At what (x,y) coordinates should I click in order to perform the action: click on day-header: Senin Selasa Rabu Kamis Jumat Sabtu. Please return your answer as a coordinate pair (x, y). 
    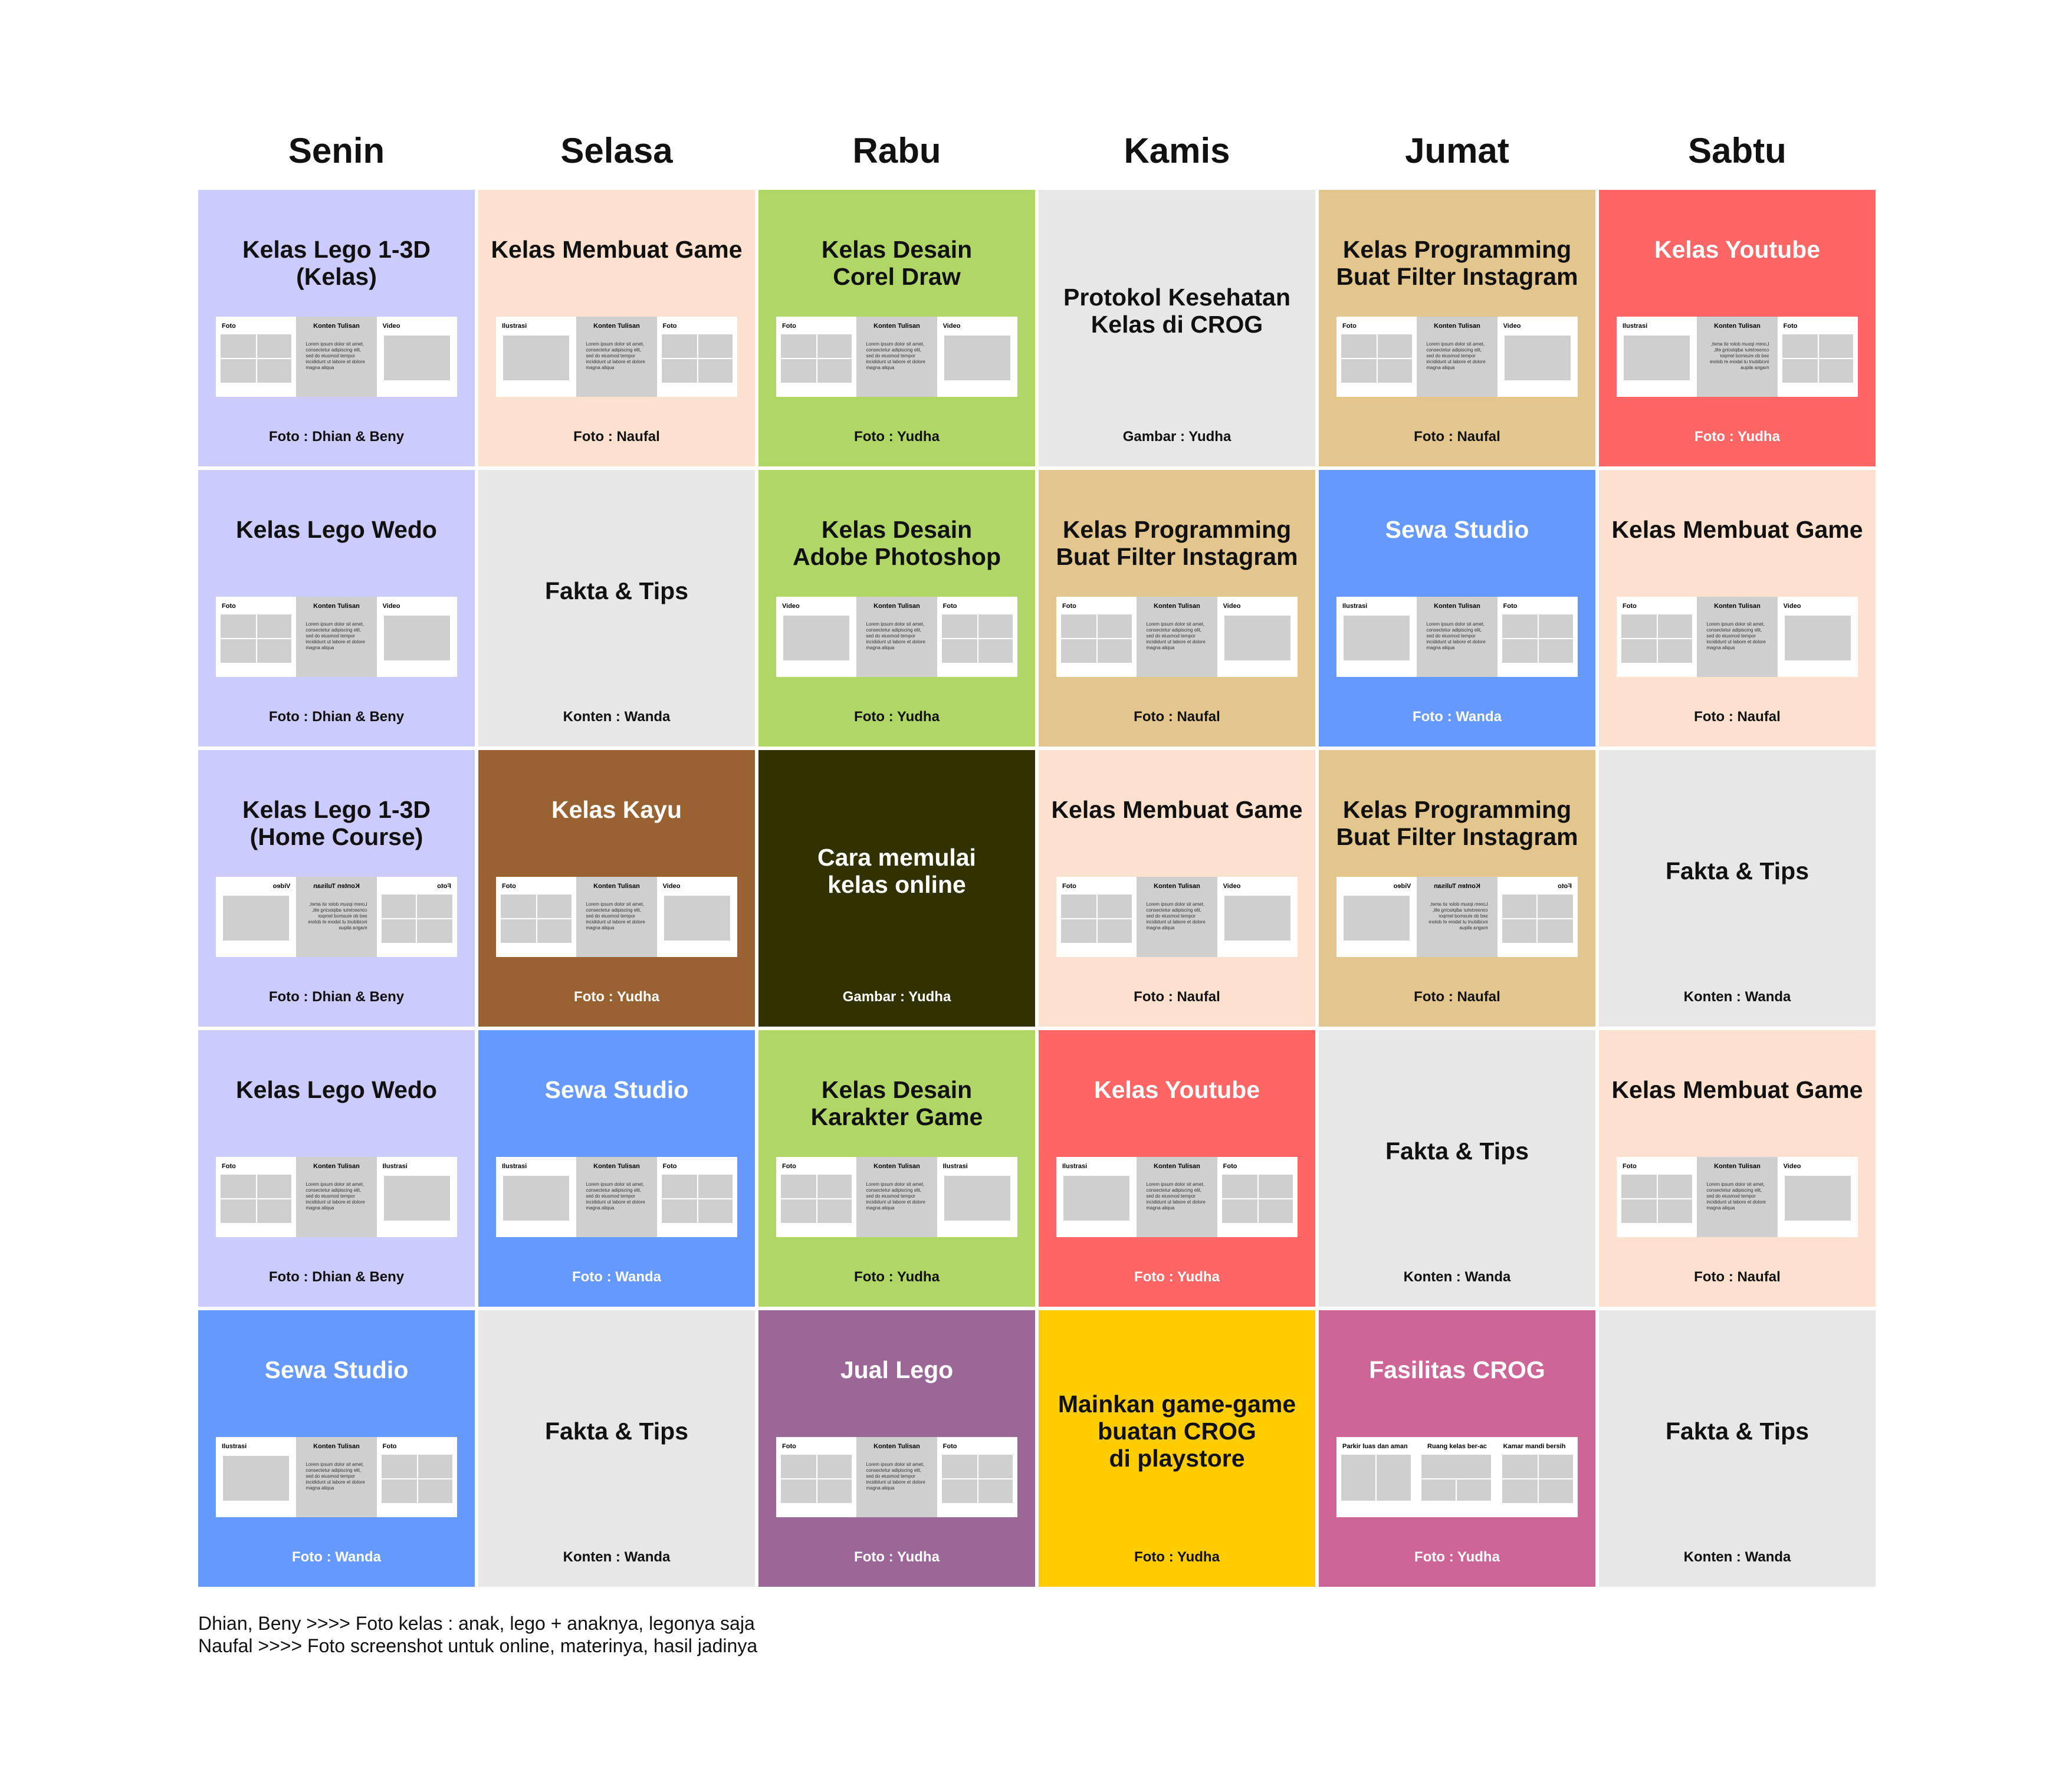
    Looking at the image, I should click on (1037, 150).